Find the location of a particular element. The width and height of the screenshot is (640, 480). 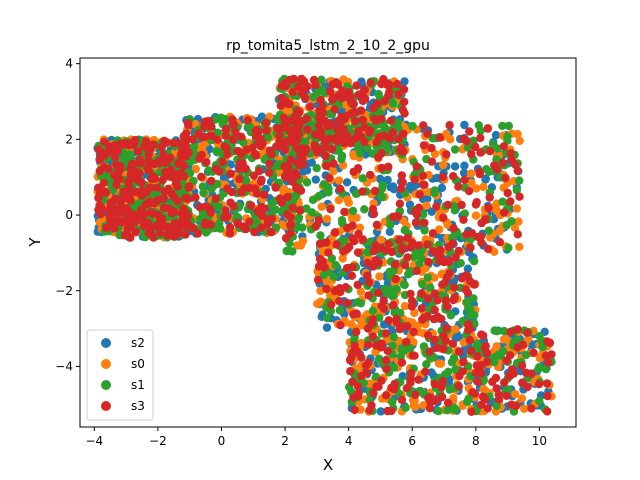

x-tick-label: 6 is located at coordinates (412, 441).